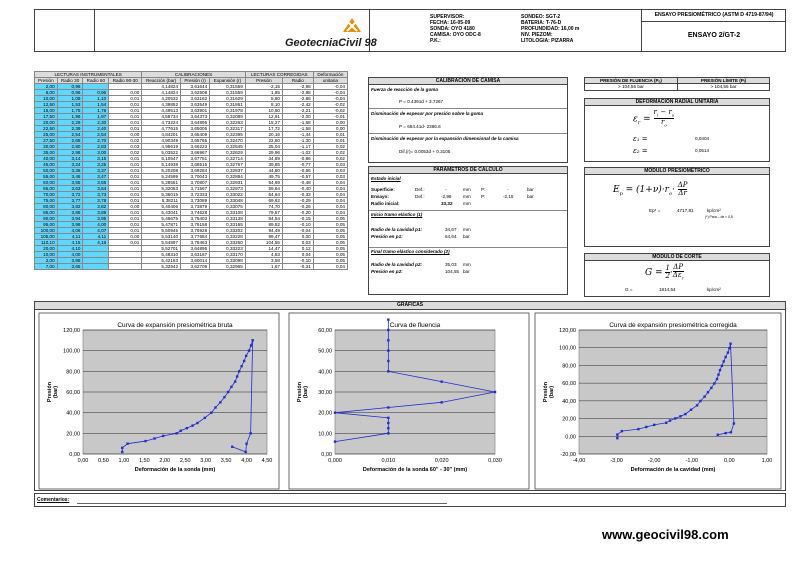 Image resolution: width=800 pixels, height=563 pixels. Describe the element at coordinates (654, 461) in the screenshot. I see `x-tick-label: -2,00` at that location.